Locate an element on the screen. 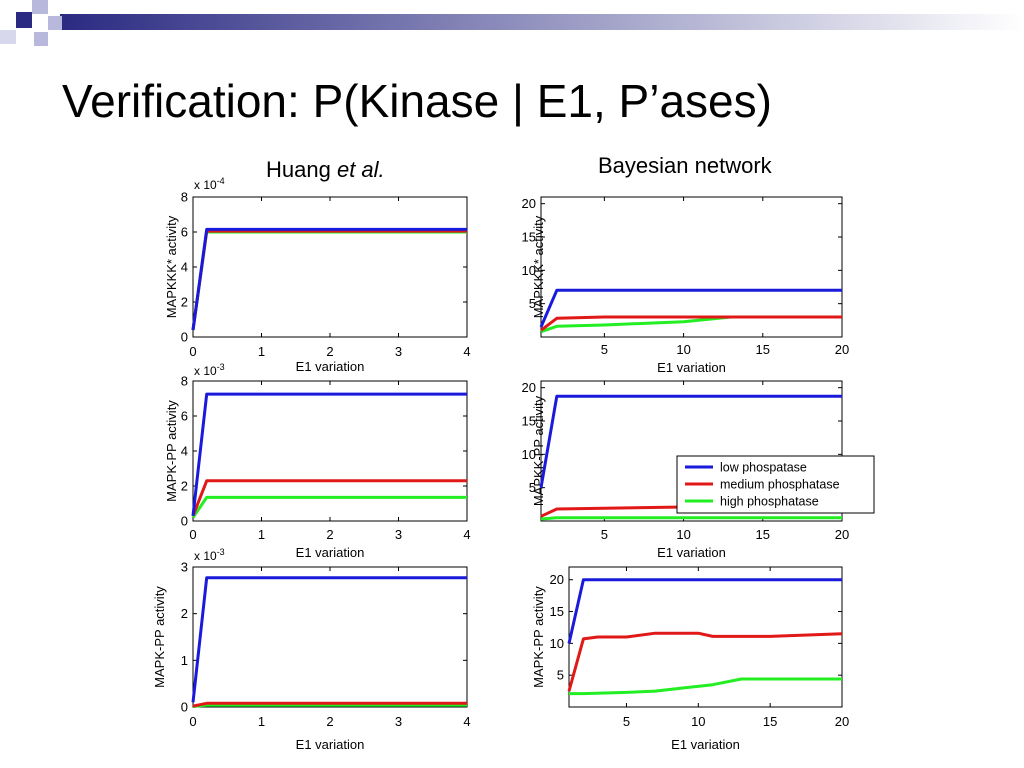  column-header-huang-name: Huang is located at coordinates (301, 169).